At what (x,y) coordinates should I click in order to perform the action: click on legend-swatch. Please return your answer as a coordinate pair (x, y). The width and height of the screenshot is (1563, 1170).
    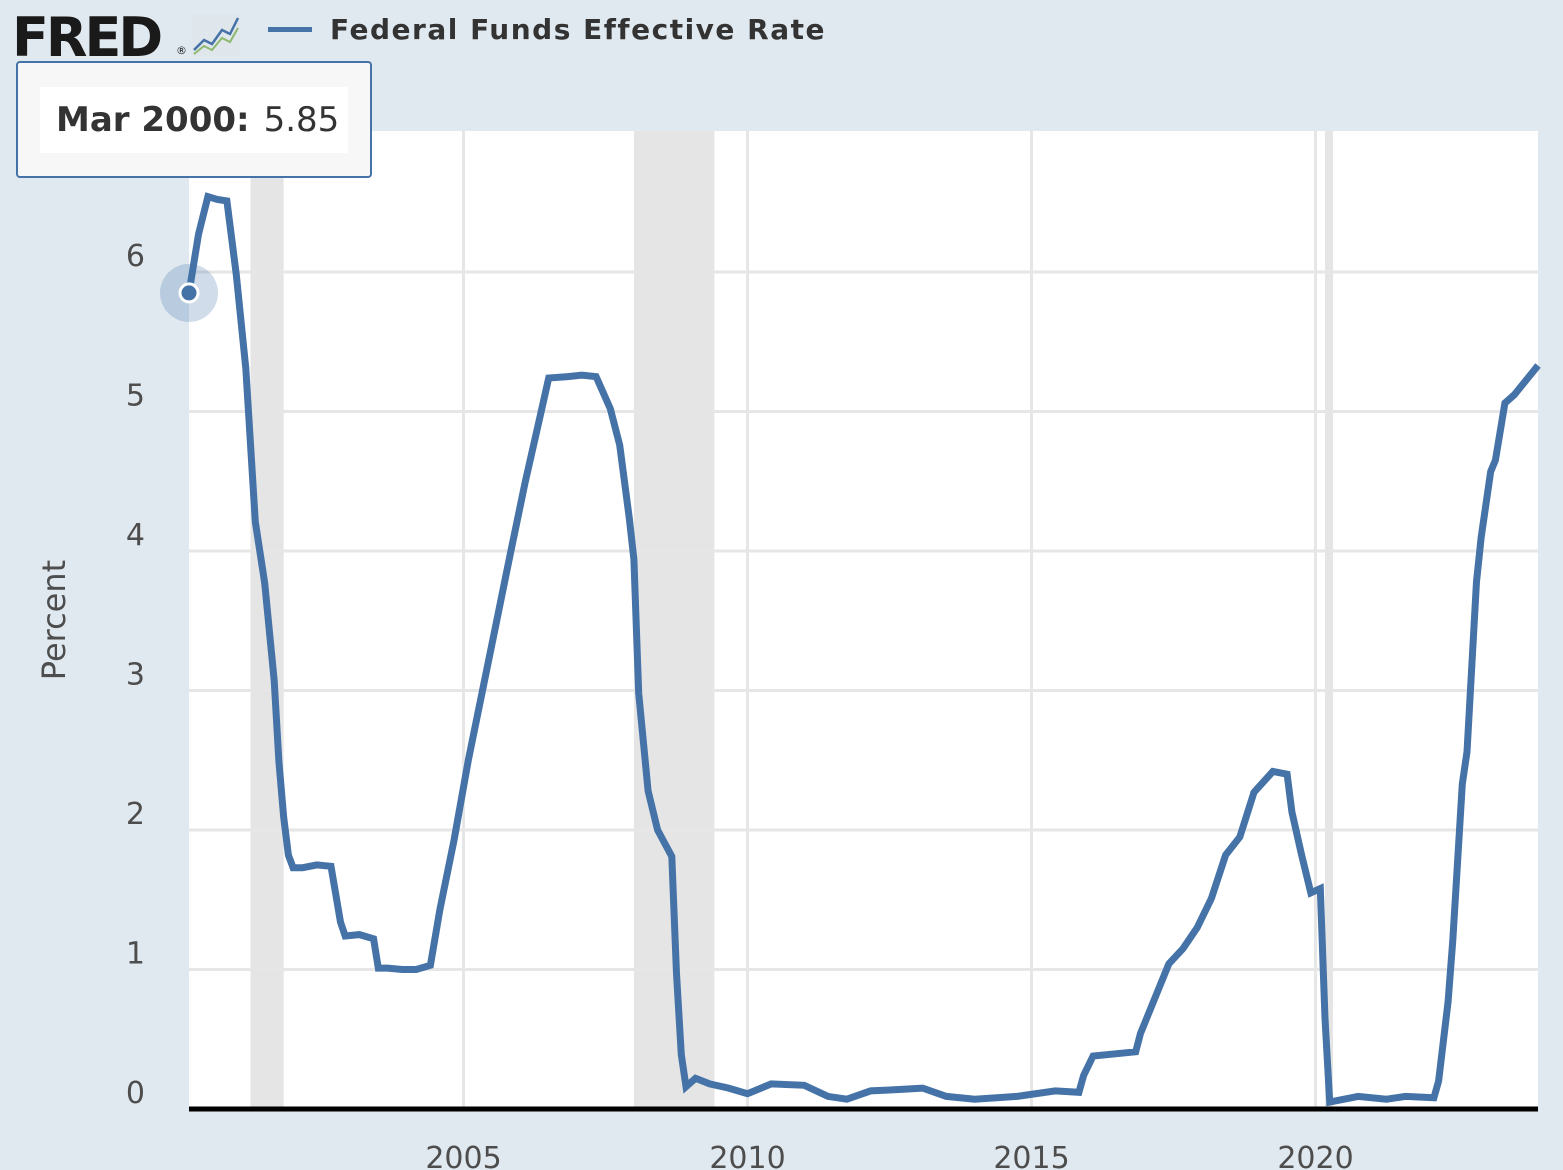
    Looking at the image, I should click on (290, 29).